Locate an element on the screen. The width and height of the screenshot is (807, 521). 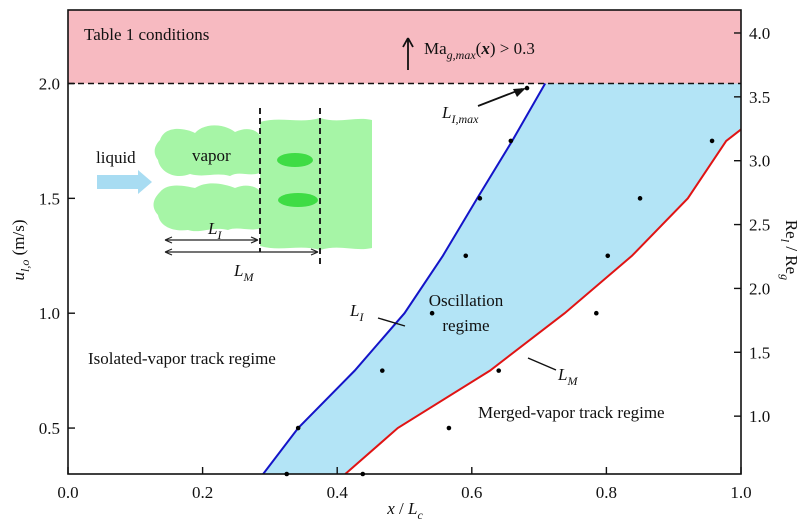
inset-label: LM is located at coordinates (243, 272).